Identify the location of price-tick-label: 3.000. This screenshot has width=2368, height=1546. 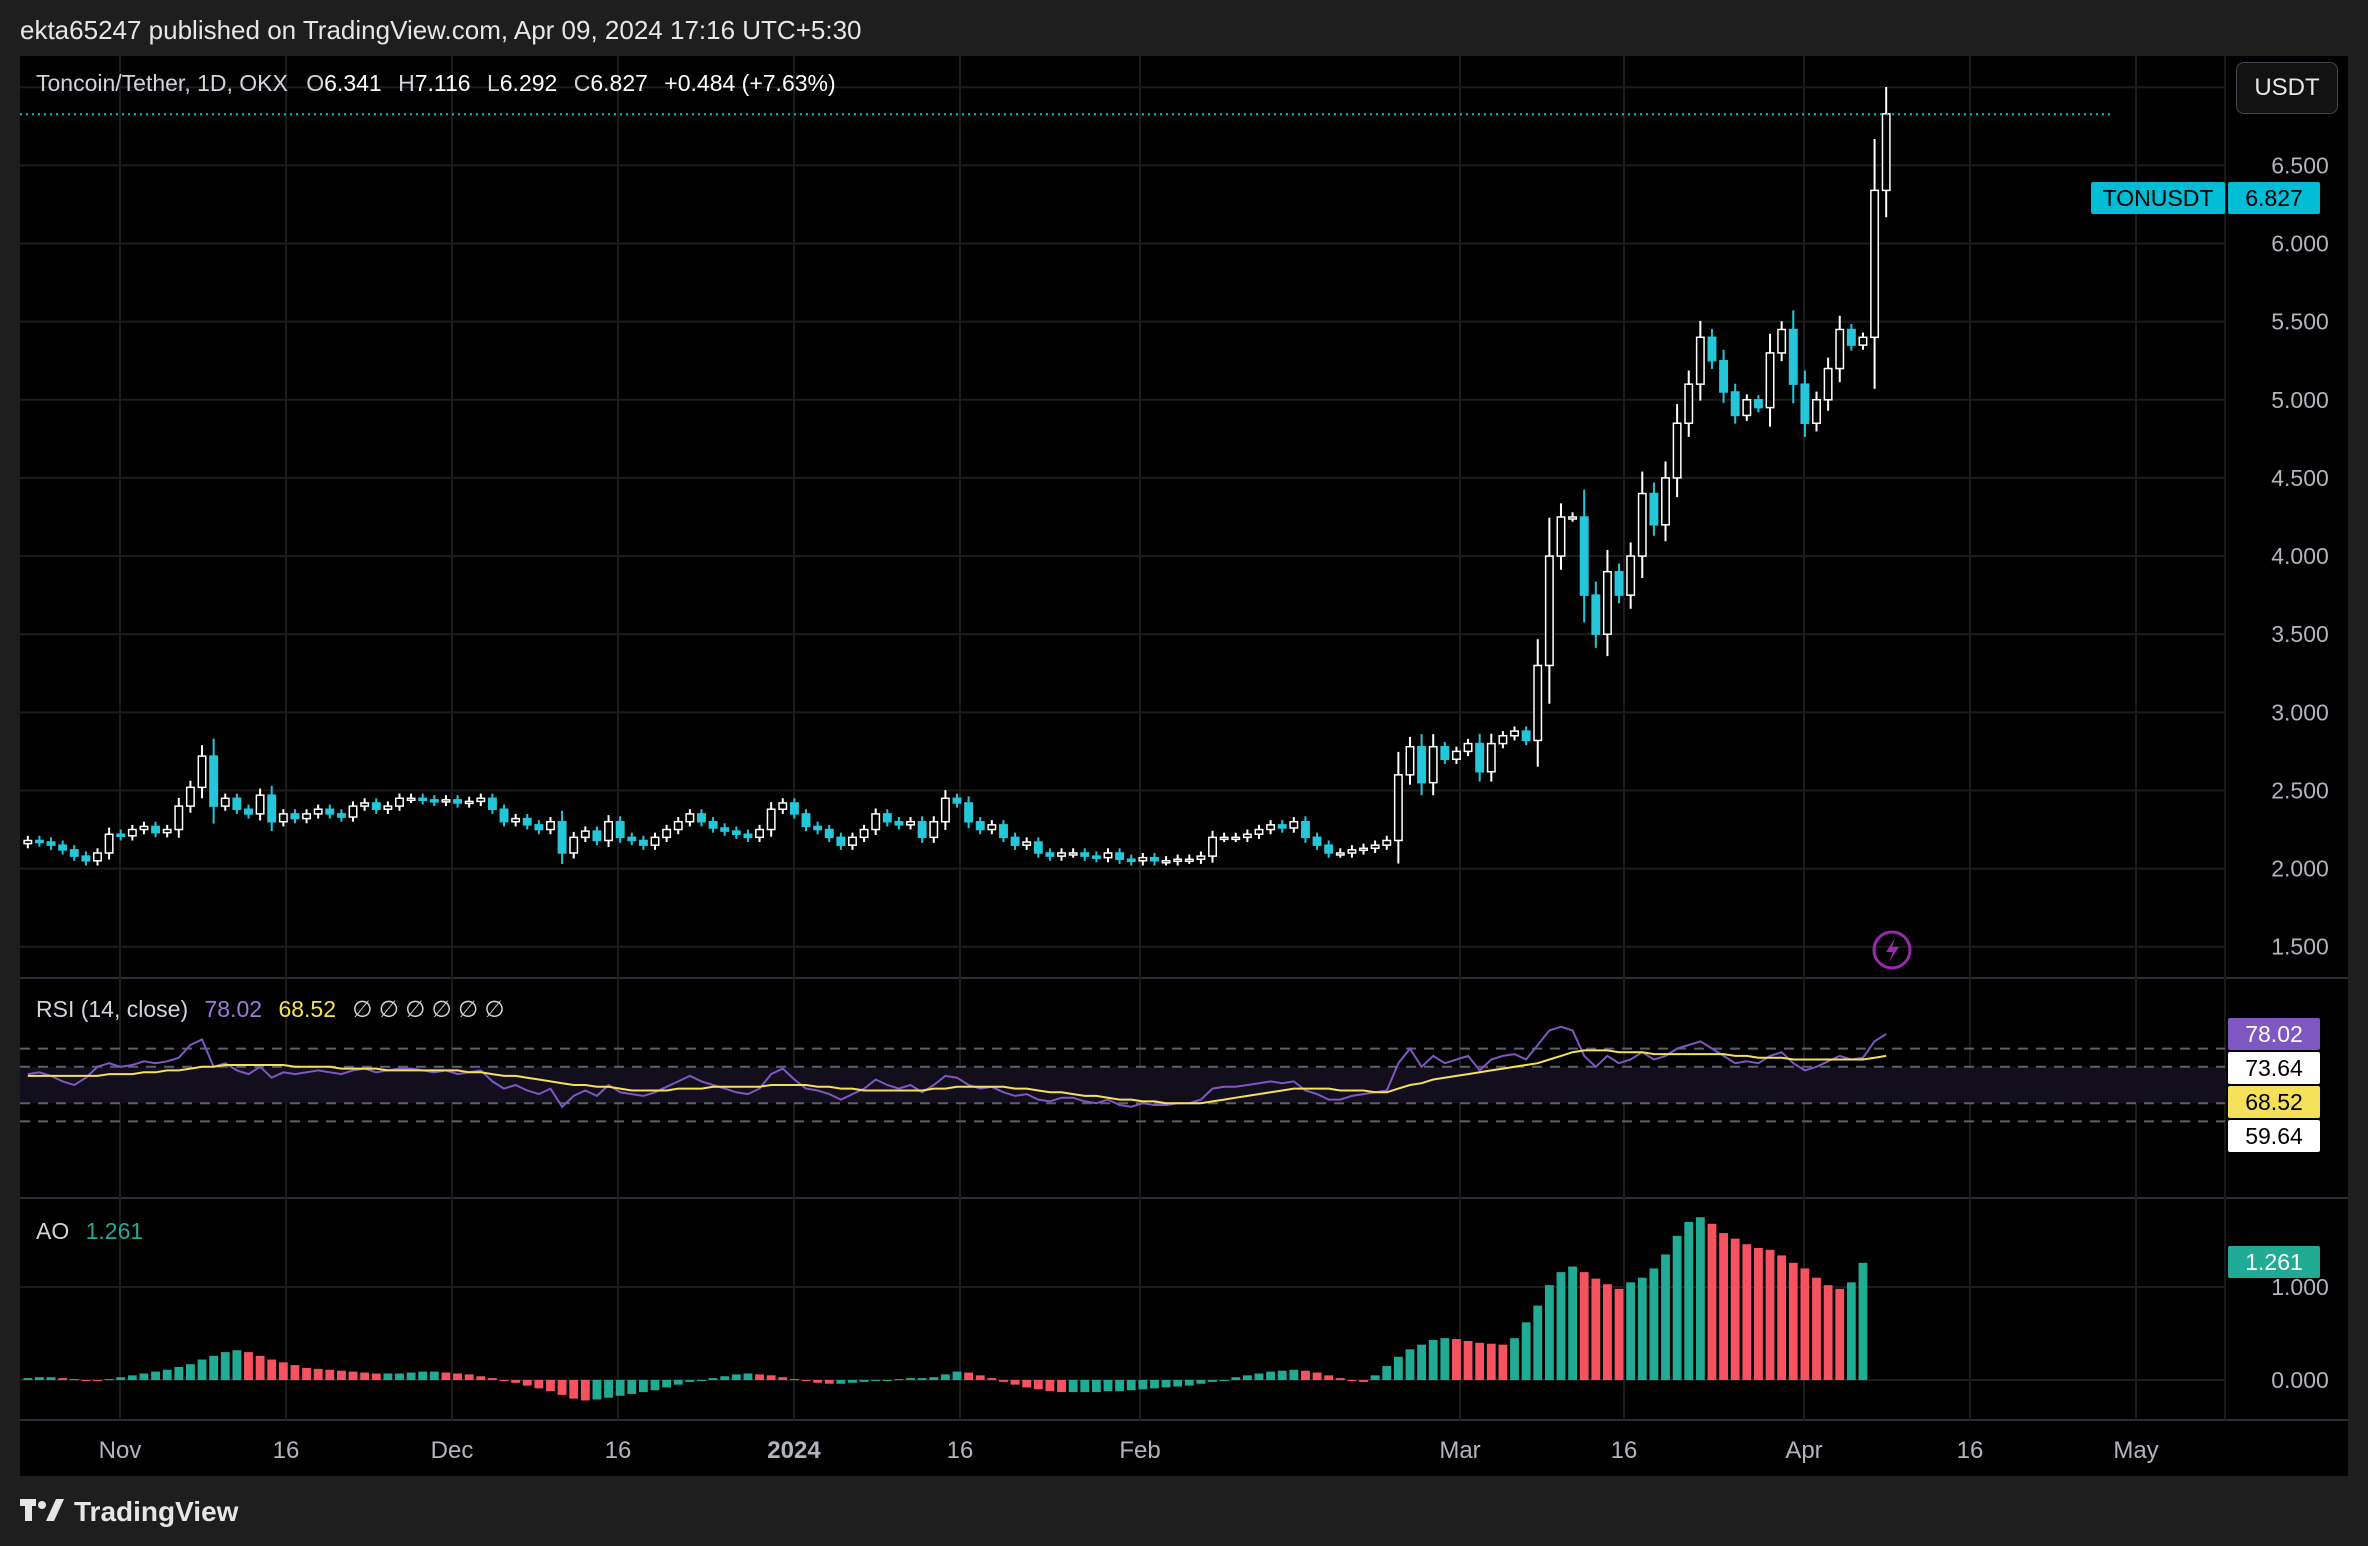
(2300, 712).